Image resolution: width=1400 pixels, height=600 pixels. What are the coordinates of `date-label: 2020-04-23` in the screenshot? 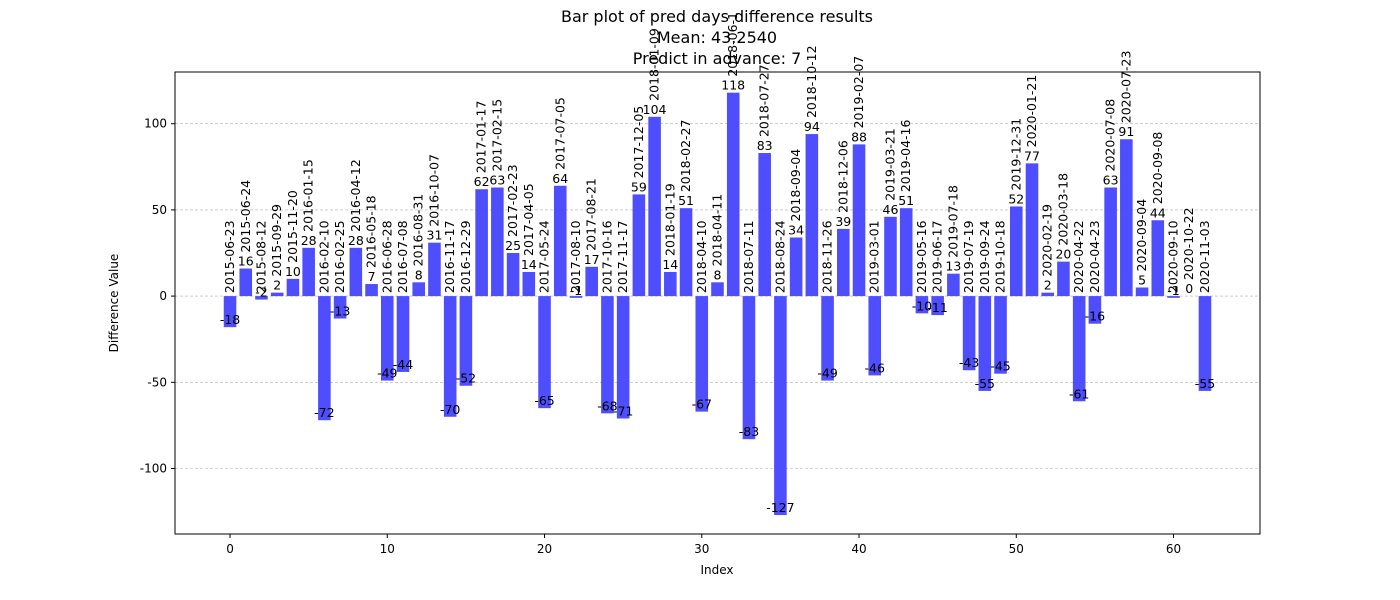 It's located at (1094, 256).